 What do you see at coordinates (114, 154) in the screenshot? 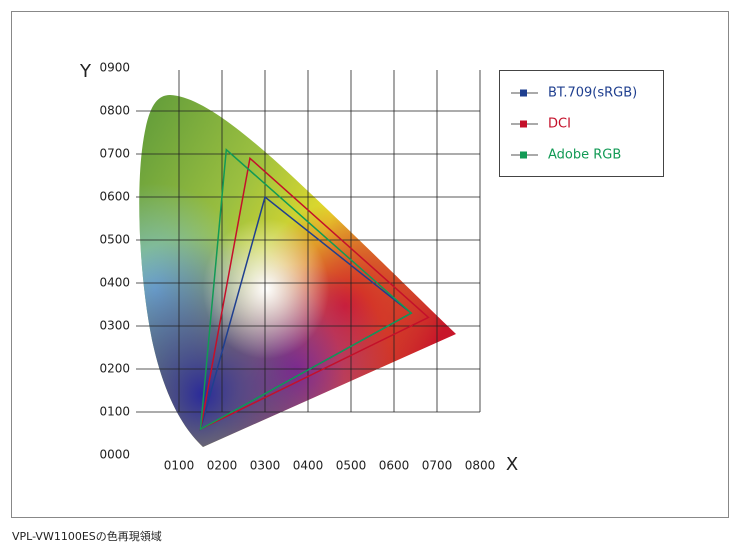
I see `y-tick-label: 0700` at bounding box center [114, 154].